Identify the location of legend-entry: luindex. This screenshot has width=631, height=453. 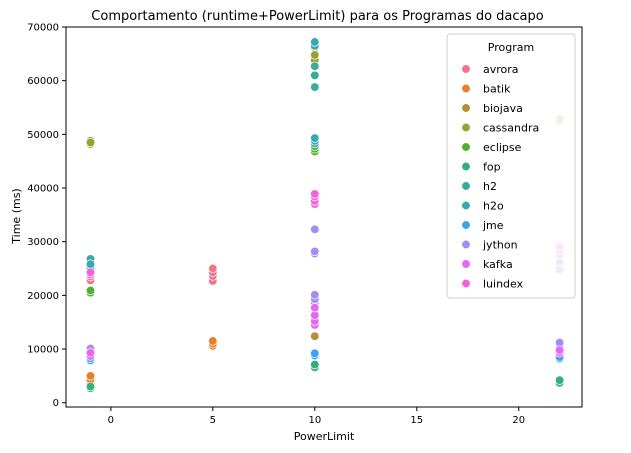
(503, 284).